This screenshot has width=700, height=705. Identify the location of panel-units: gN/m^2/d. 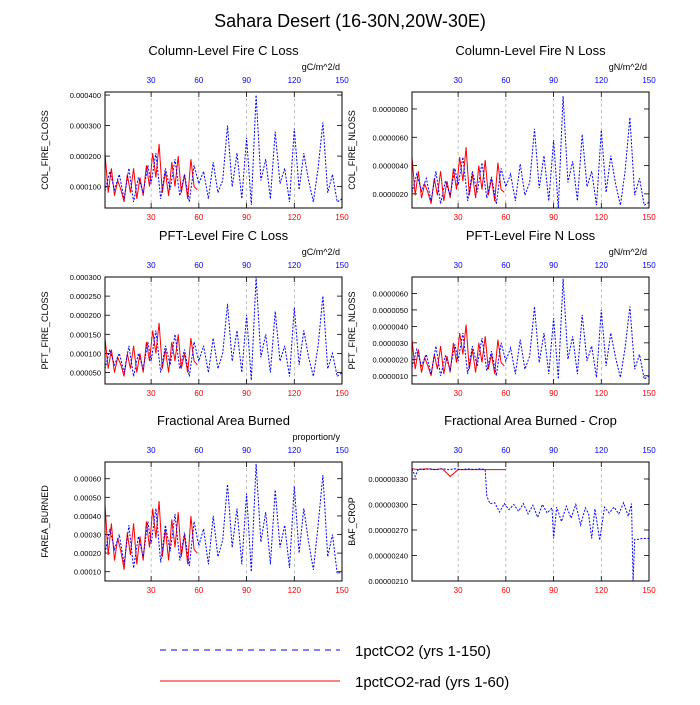
(628, 67).